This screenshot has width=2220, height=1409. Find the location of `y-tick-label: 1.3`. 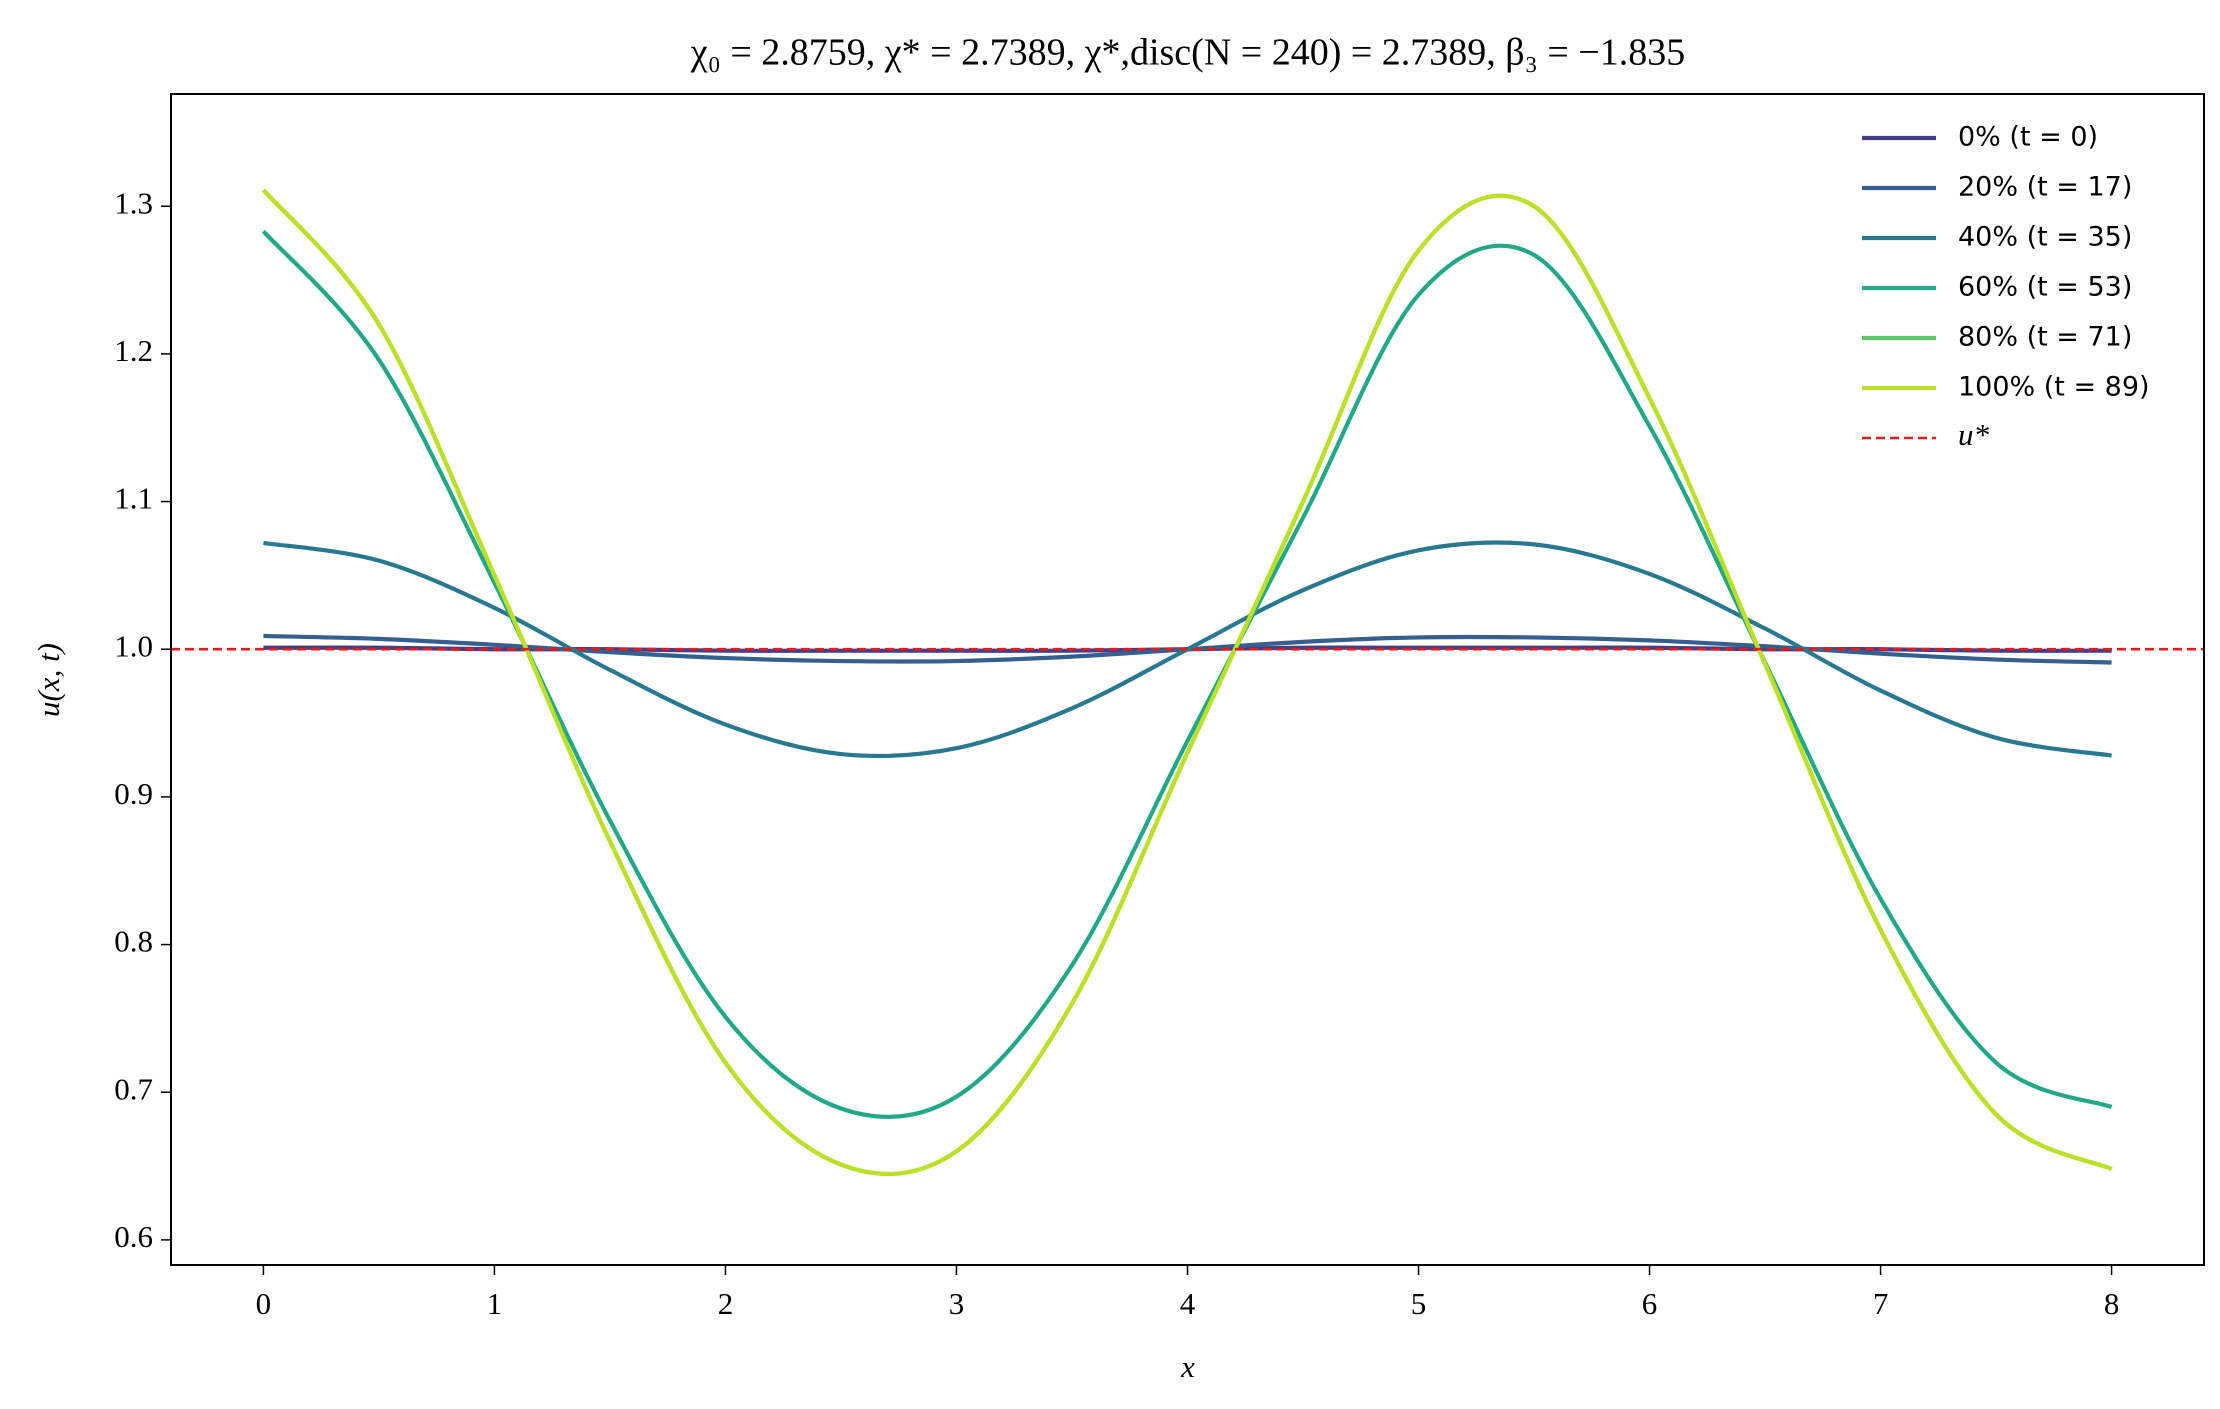

y-tick-label: 1.3 is located at coordinates (133, 202).